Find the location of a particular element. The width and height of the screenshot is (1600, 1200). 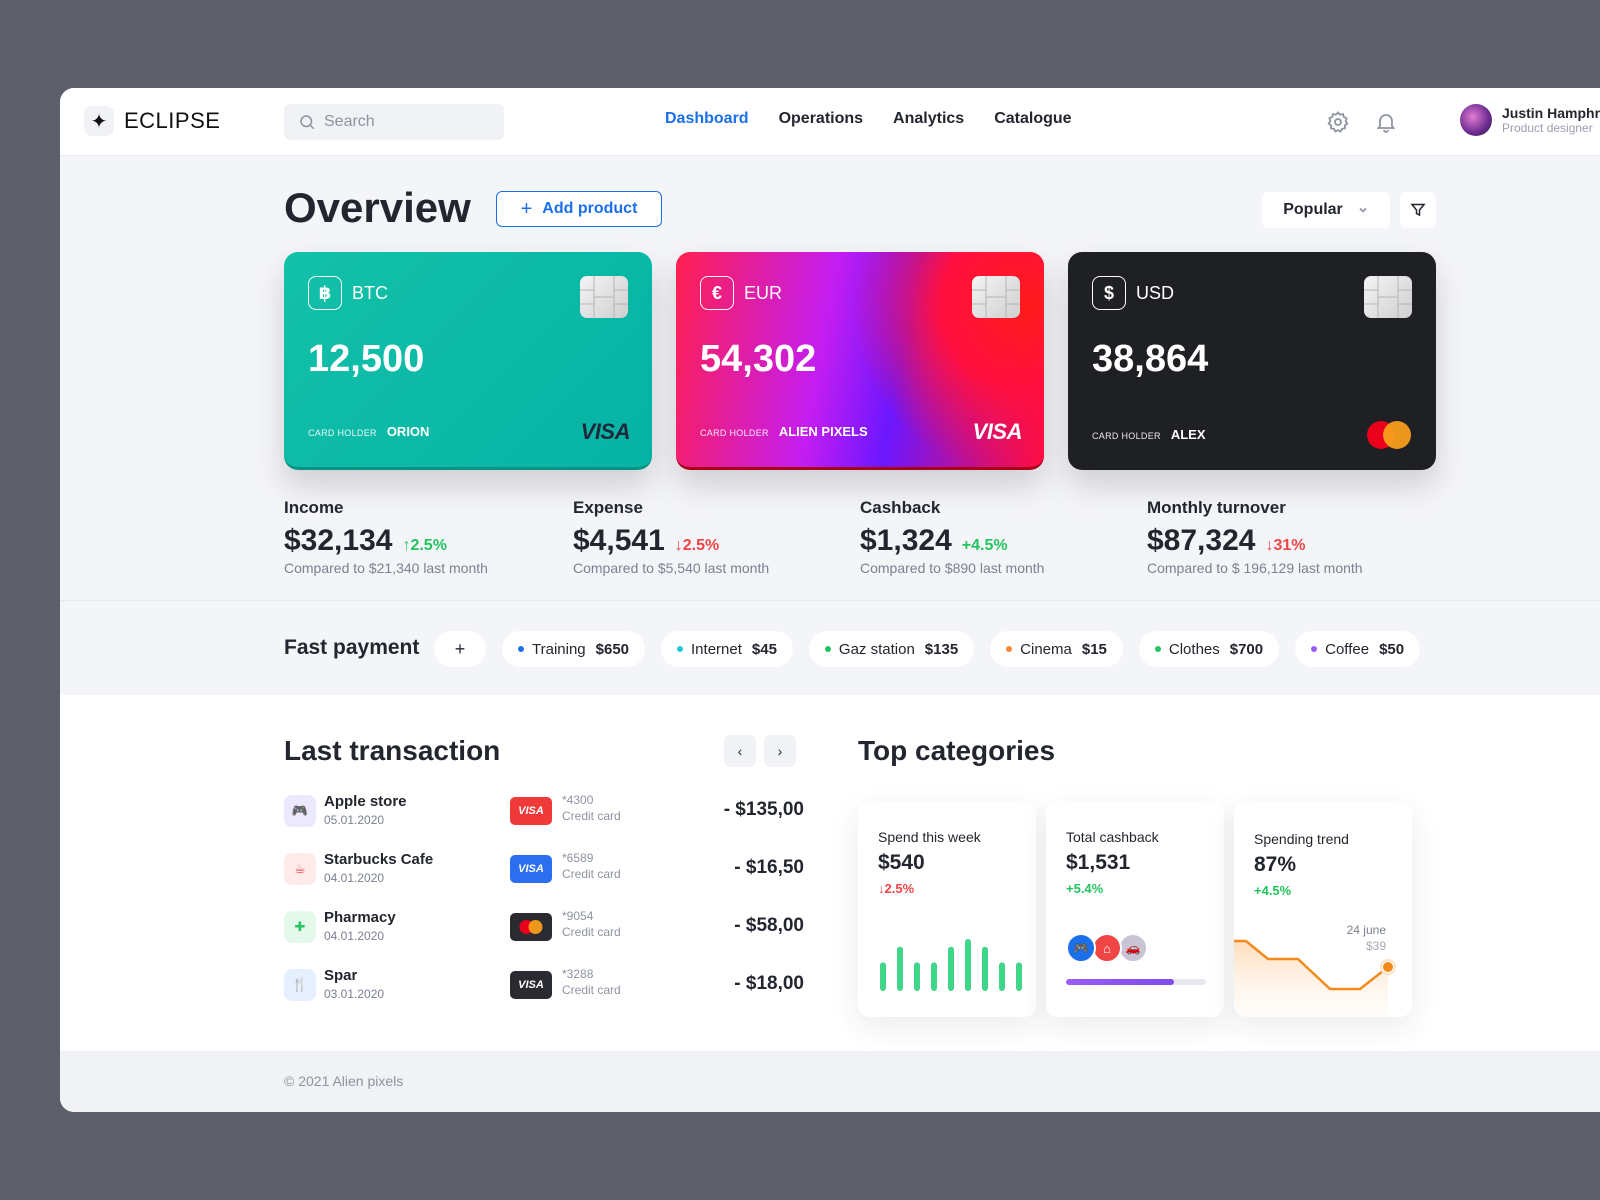

category-spend-week: Spend this week $540 ↓2.5% is located at coordinates (947, 909).